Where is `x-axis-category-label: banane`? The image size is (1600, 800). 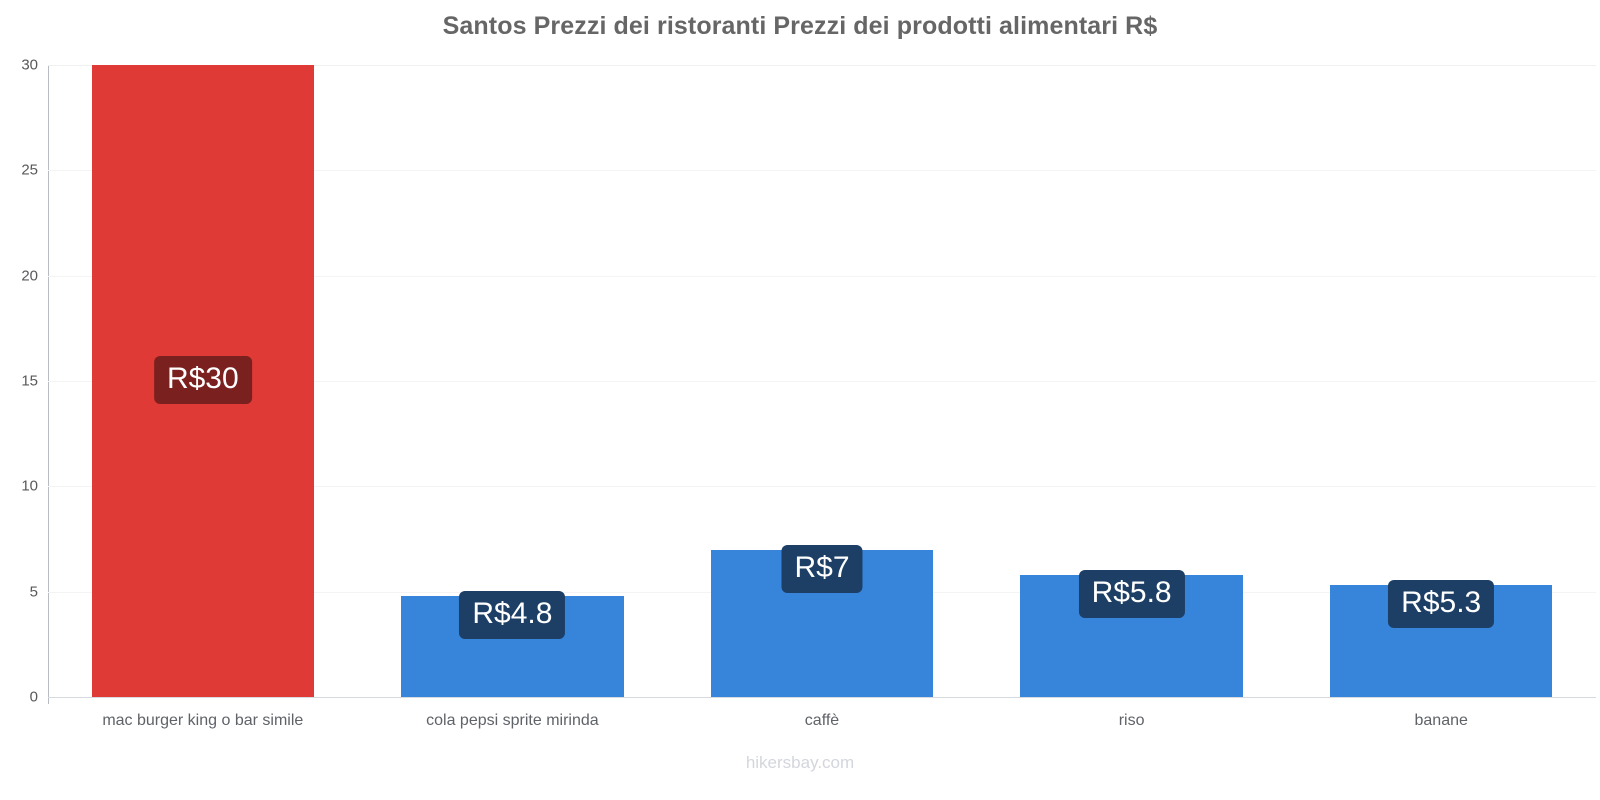 x-axis-category-label: banane is located at coordinates (1441, 720).